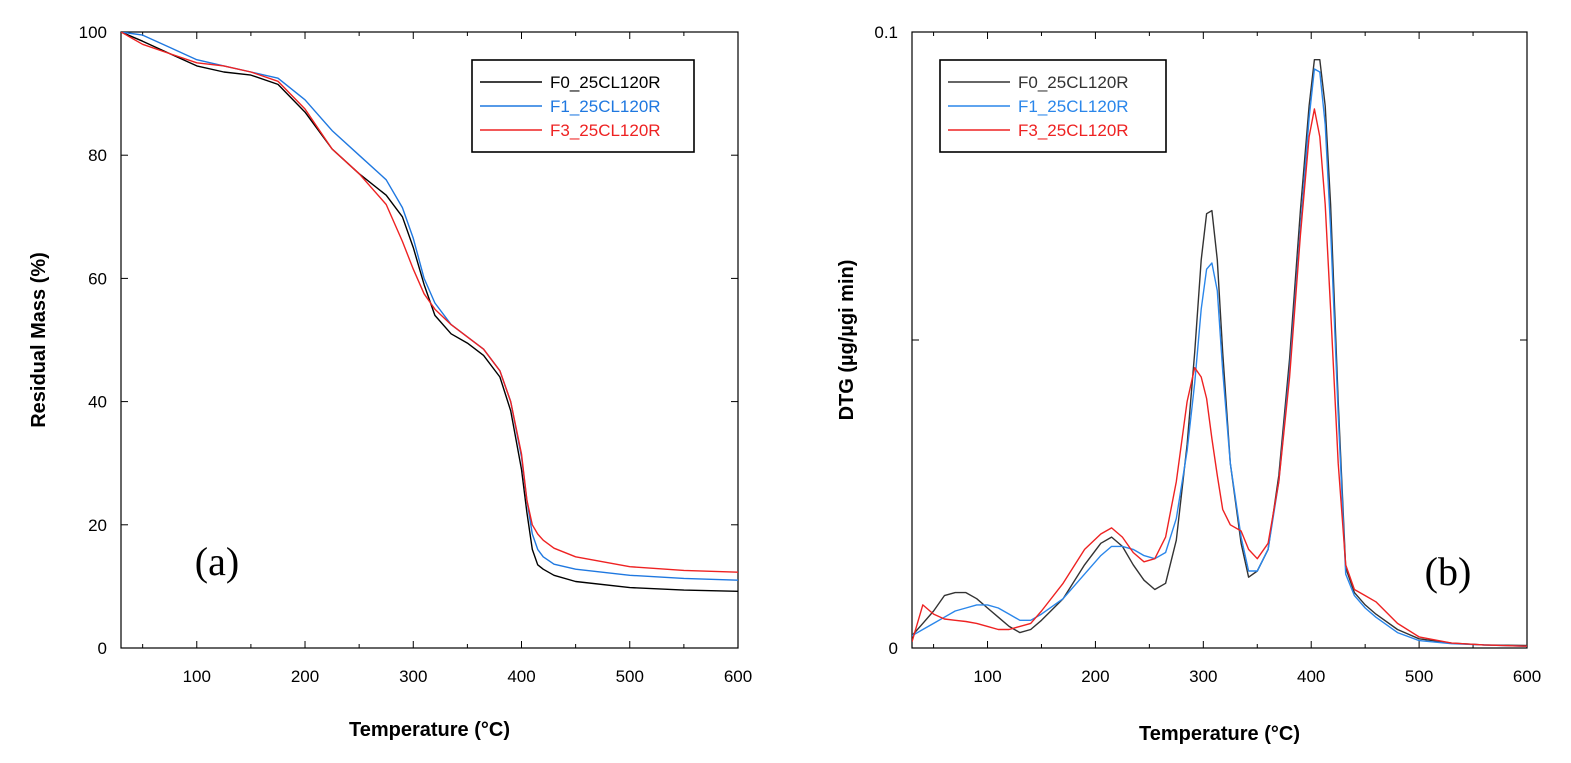  Describe the element at coordinates (97, 525) in the screenshot. I see `y-tick-label: 20` at that location.